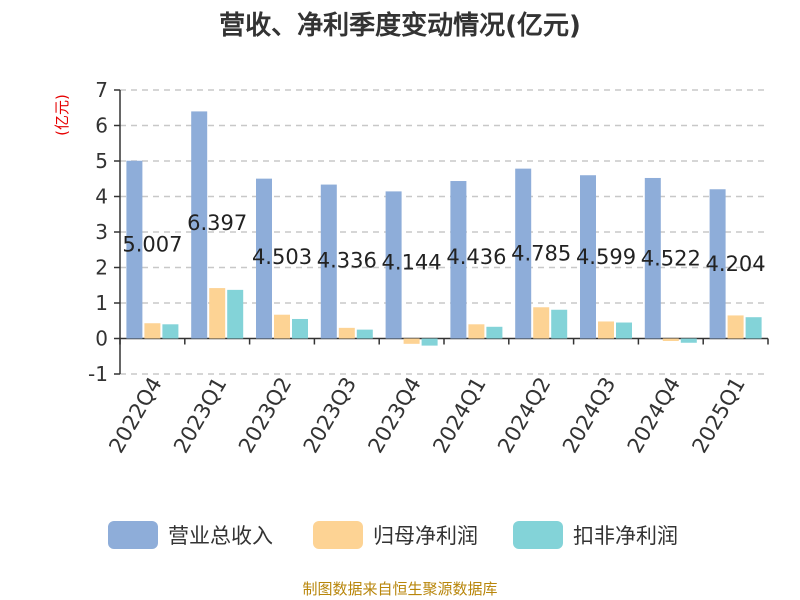  I want to click on y-tick-label: -1, so click(98, 374).